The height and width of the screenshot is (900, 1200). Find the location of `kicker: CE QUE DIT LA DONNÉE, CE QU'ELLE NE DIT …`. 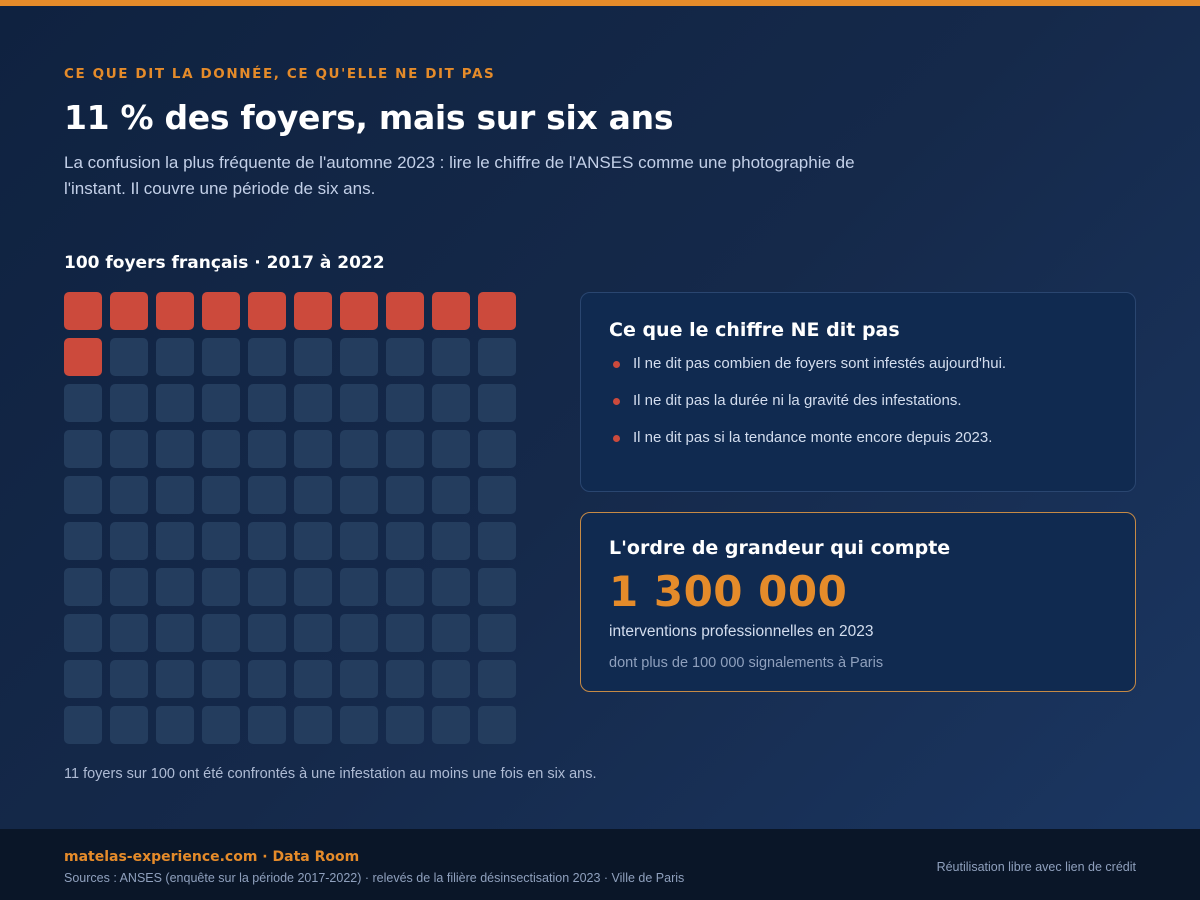

kicker: CE QUE DIT LA DONNÉE, CE QU'ELLE NE DIT … is located at coordinates (280, 74).